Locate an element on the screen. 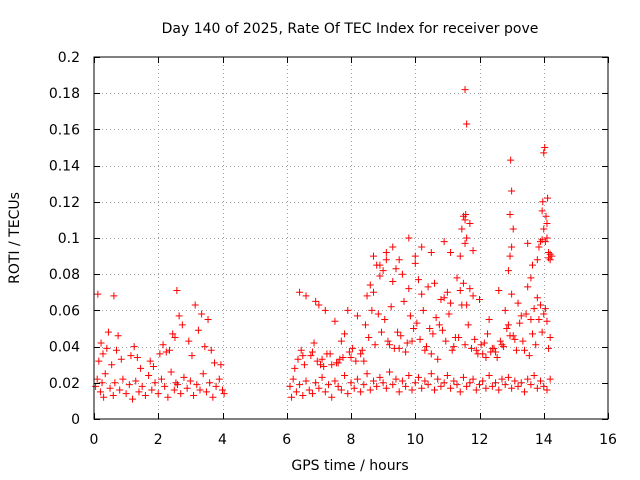 This screenshot has height=480, width=640. y-axis-label: ROTI / TECUs is located at coordinates (15, 238).